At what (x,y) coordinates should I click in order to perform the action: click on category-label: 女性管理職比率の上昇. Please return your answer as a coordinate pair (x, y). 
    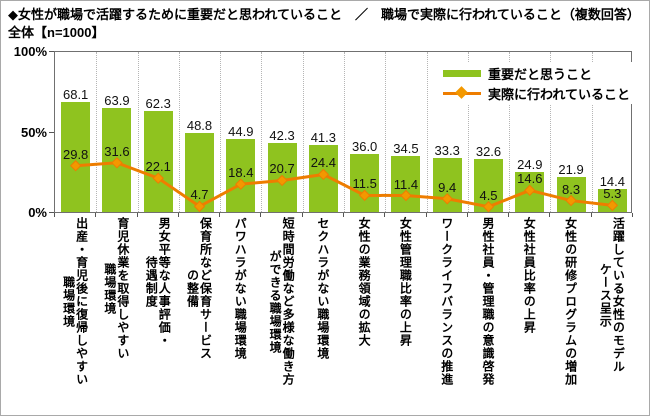
    Looking at the image, I should click on (405, 282).